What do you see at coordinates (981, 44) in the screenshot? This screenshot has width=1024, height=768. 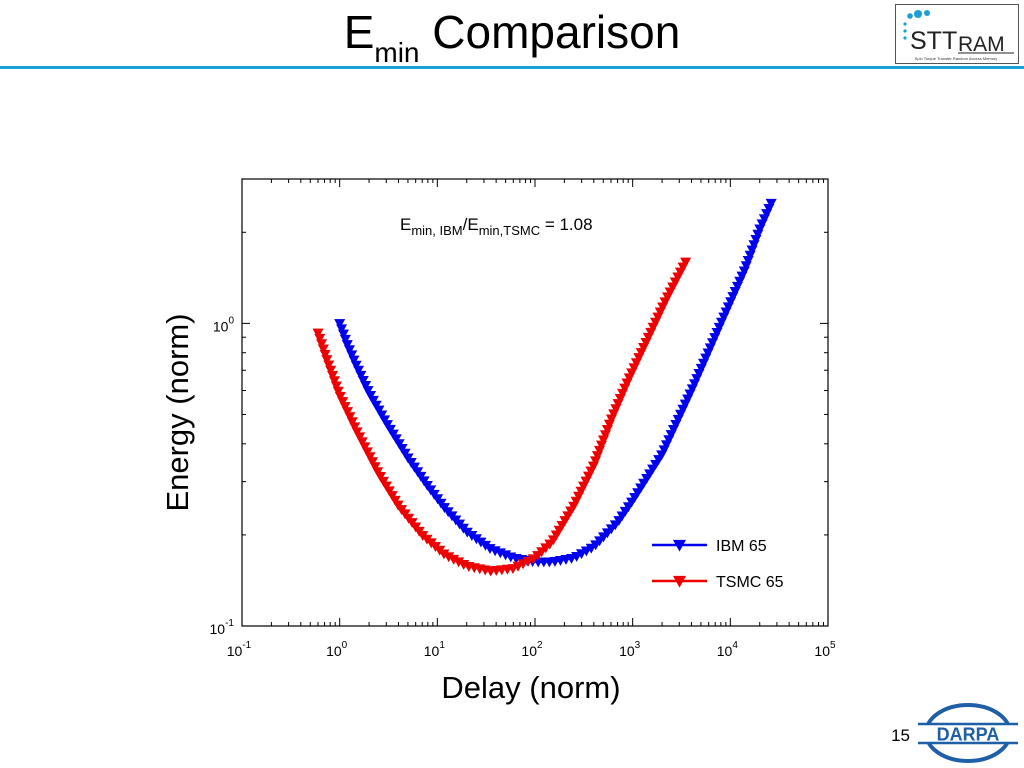 I see `logo-text-ram: RAM` at bounding box center [981, 44].